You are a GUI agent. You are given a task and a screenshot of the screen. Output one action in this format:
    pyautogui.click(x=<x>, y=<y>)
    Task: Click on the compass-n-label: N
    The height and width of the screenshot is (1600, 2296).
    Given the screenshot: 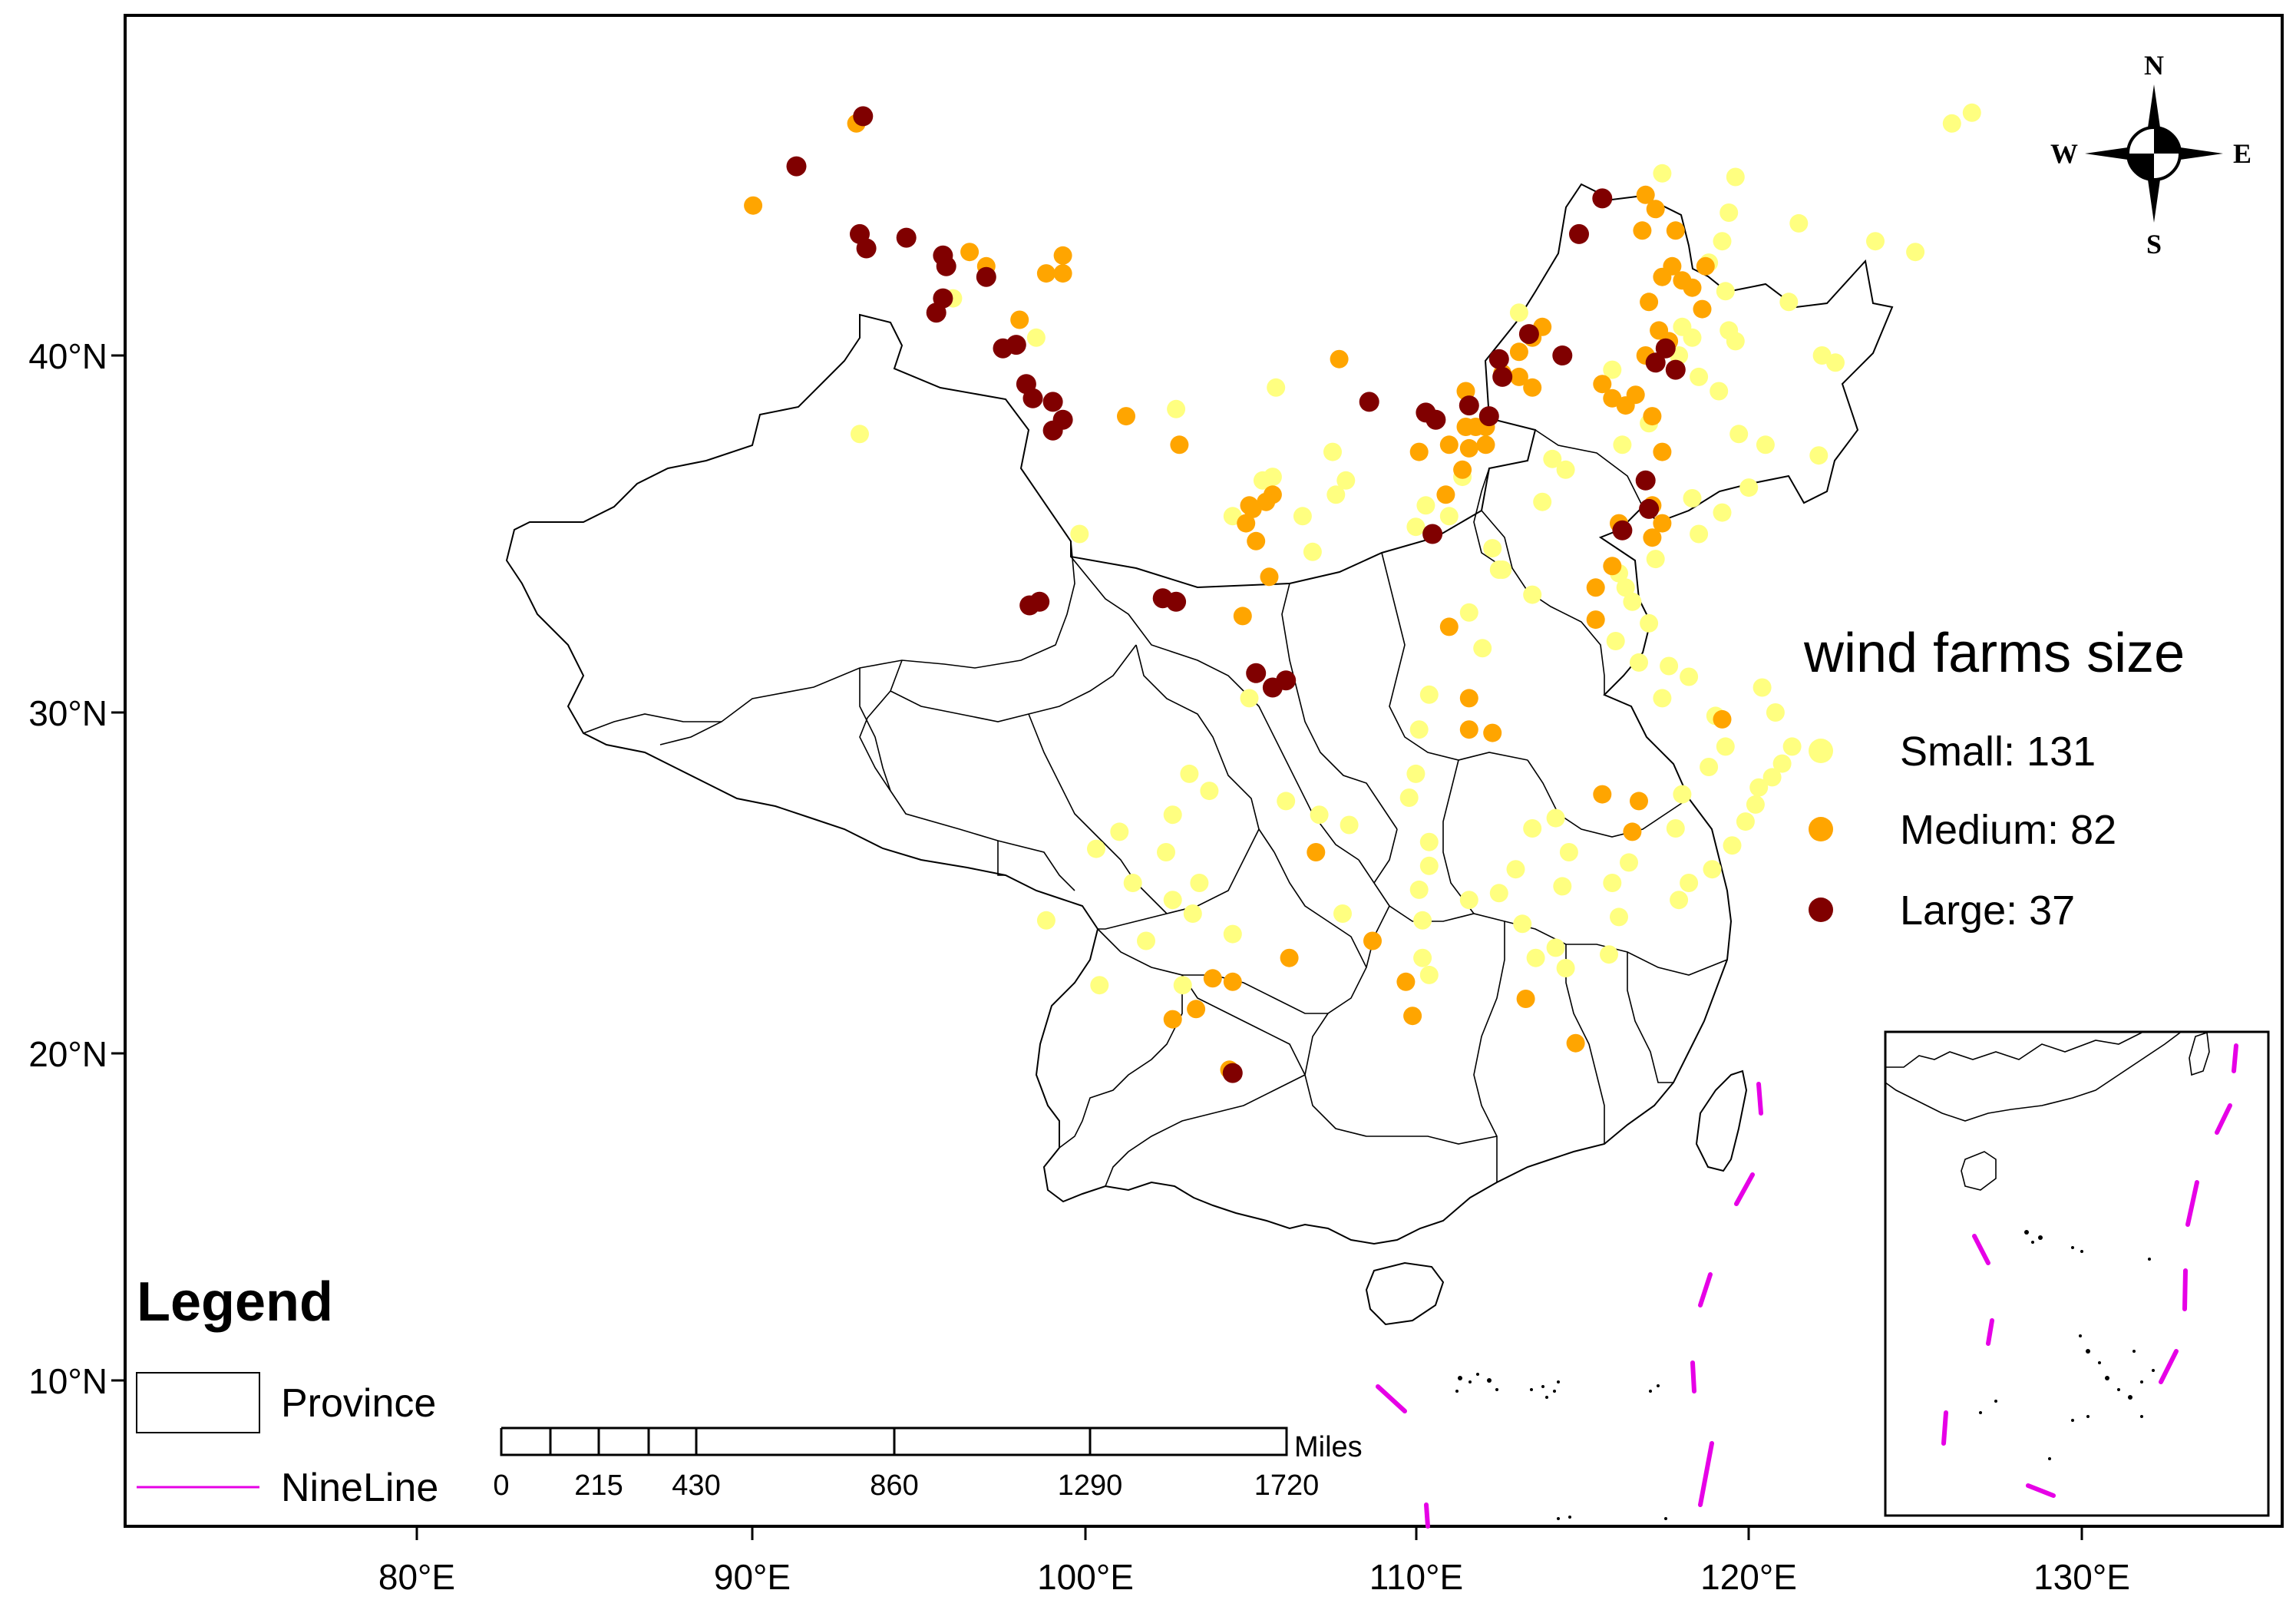 What is the action you would take?
    pyautogui.click(x=2154, y=65)
    